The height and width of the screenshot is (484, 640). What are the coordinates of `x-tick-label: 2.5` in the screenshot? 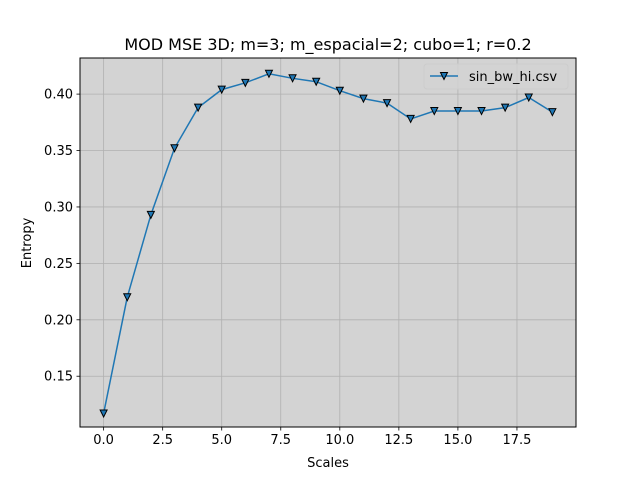 It's located at (162, 440).